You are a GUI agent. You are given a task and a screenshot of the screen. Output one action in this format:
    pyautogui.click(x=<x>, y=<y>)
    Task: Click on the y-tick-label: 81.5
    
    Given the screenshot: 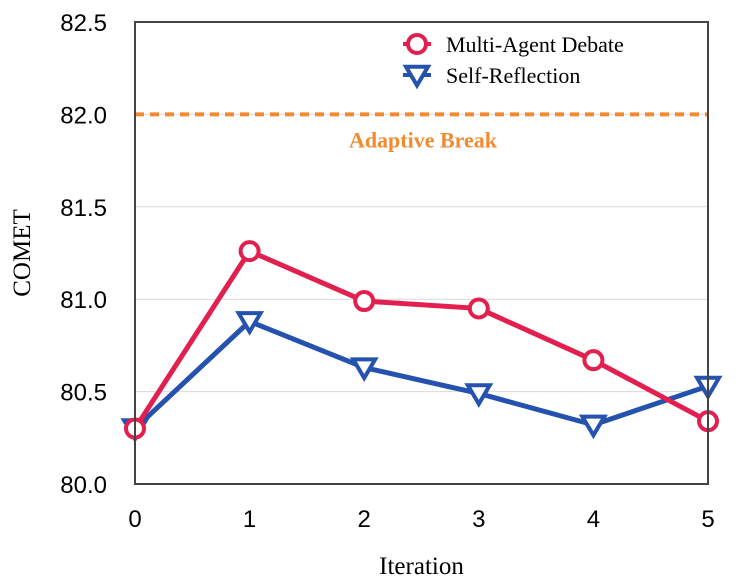 What is the action you would take?
    pyautogui.click(x=83, y=208)
    